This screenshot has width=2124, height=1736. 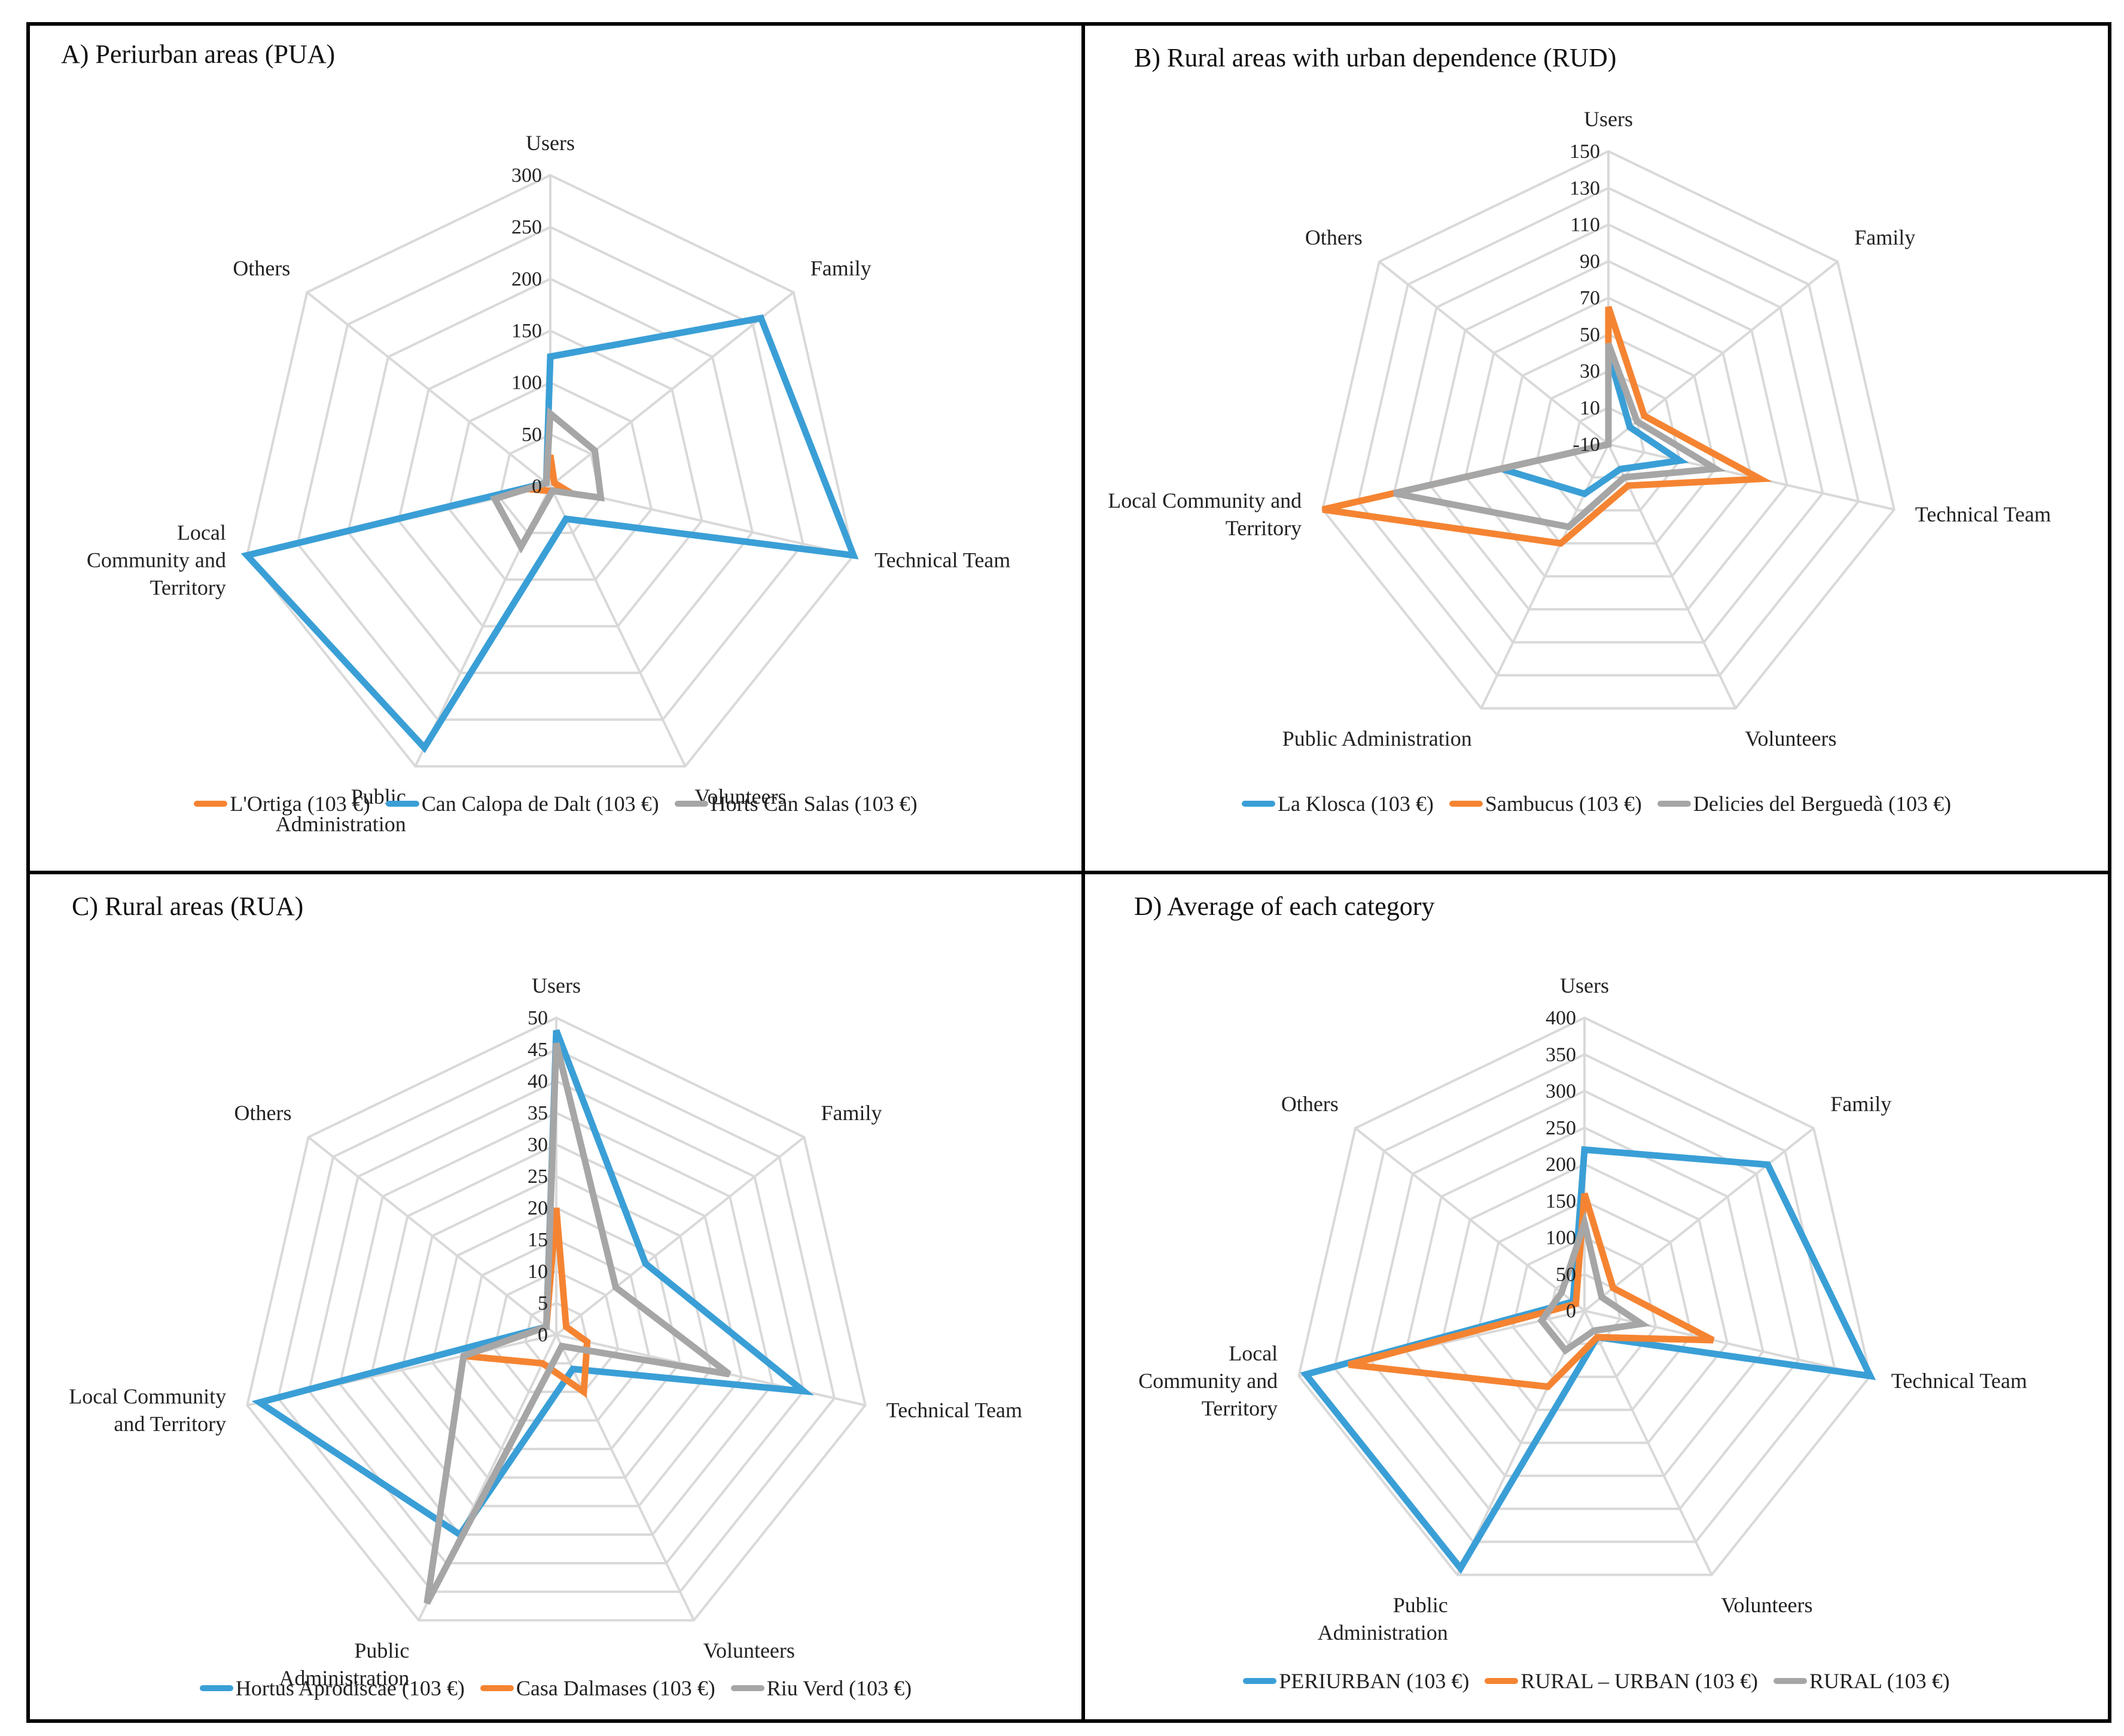 I want to click on legend-item: RURAL – URBAN (103 €), so click(x=1621, y=1681).